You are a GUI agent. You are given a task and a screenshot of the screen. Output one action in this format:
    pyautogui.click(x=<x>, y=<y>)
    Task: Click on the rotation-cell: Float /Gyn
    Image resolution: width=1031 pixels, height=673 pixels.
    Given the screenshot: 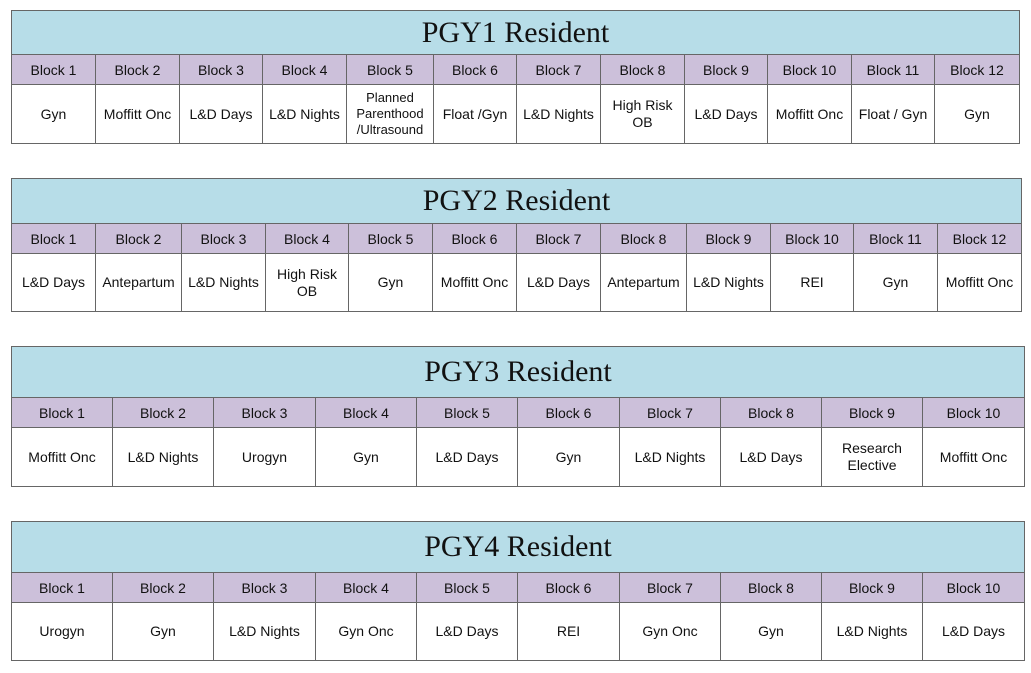 What is the action you would take?
    pyautogui.click(x=475, y=114)
    